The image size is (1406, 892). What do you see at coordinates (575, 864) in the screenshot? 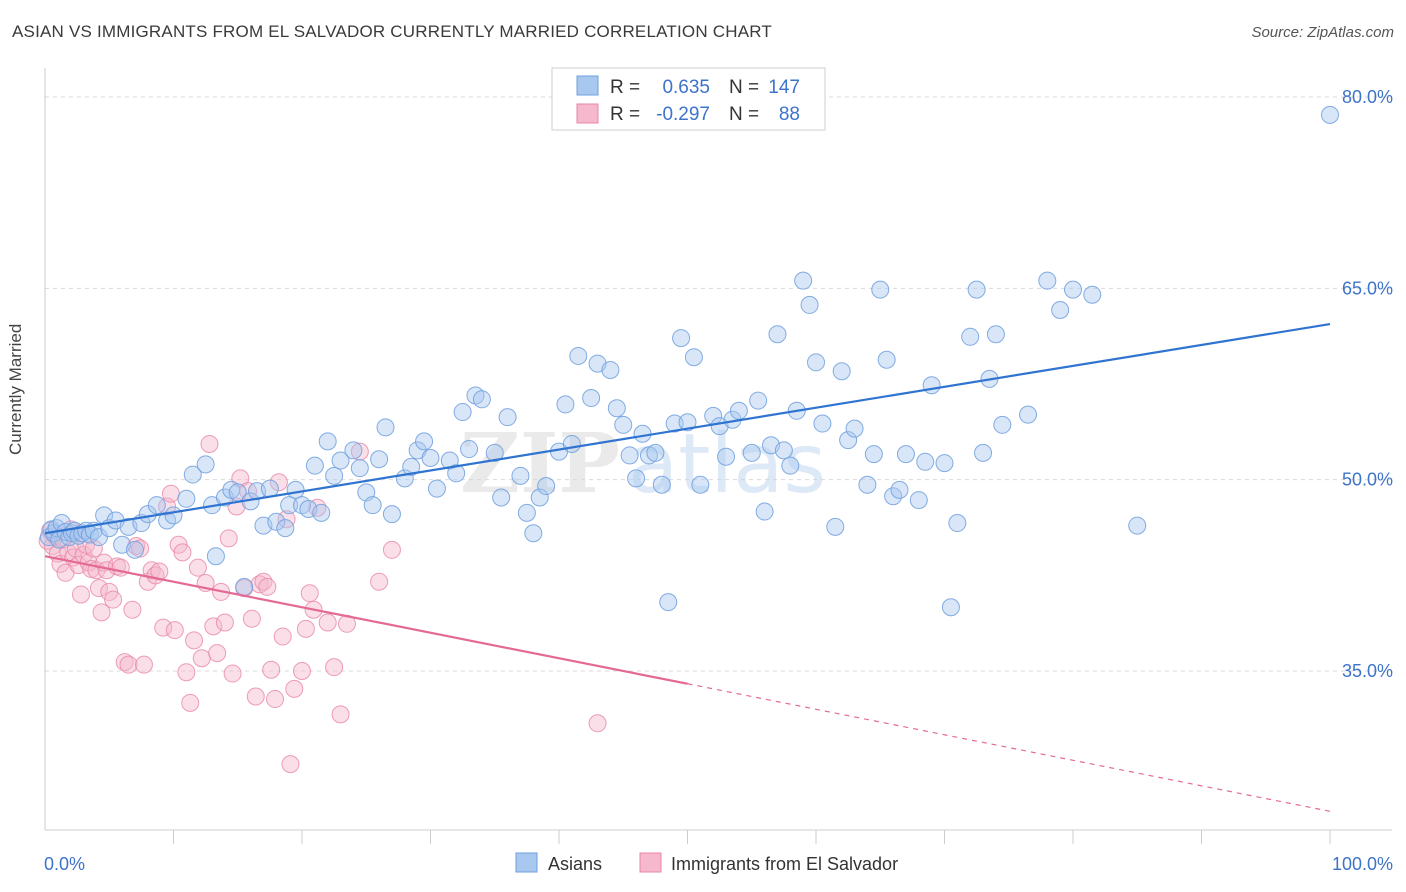
I see `bottom-legend-label-asians: Asians` at bounding box center [575, 864].